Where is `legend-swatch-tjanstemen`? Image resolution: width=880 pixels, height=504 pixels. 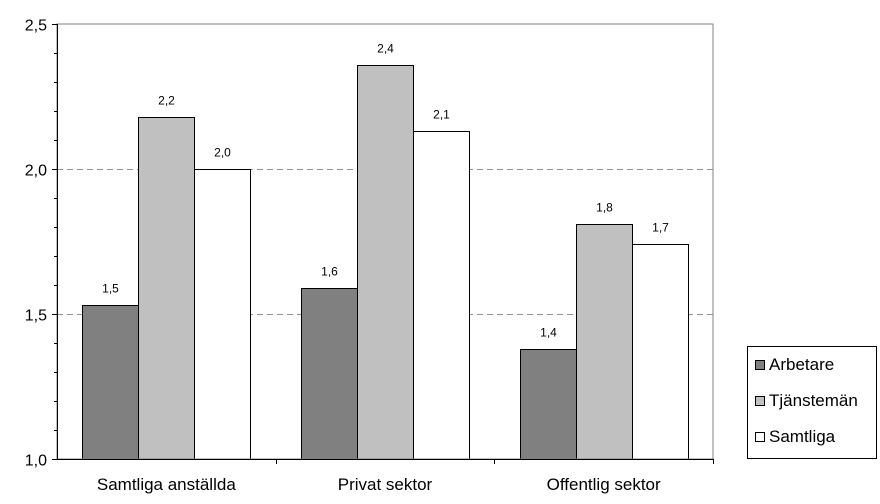
legend-swatch-tjanstemen is located at coordinates (760, 401).